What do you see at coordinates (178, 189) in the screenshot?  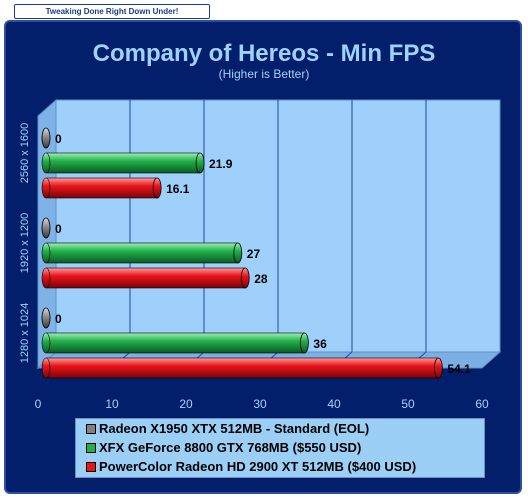 I see `data-label: 16.1` at bounding box center [178, 189].